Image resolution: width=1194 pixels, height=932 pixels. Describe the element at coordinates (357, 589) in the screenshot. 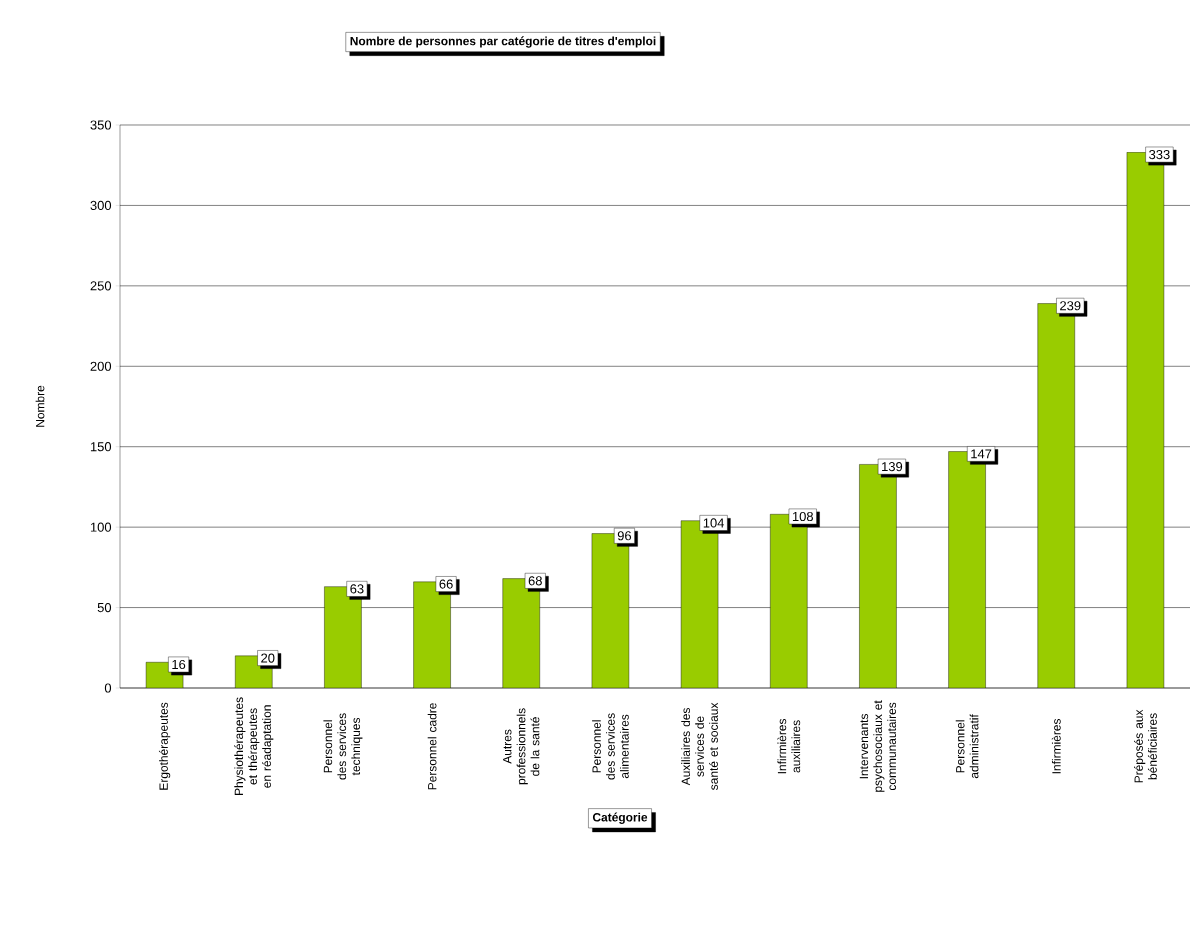

I see `data-label: 63` at that location.